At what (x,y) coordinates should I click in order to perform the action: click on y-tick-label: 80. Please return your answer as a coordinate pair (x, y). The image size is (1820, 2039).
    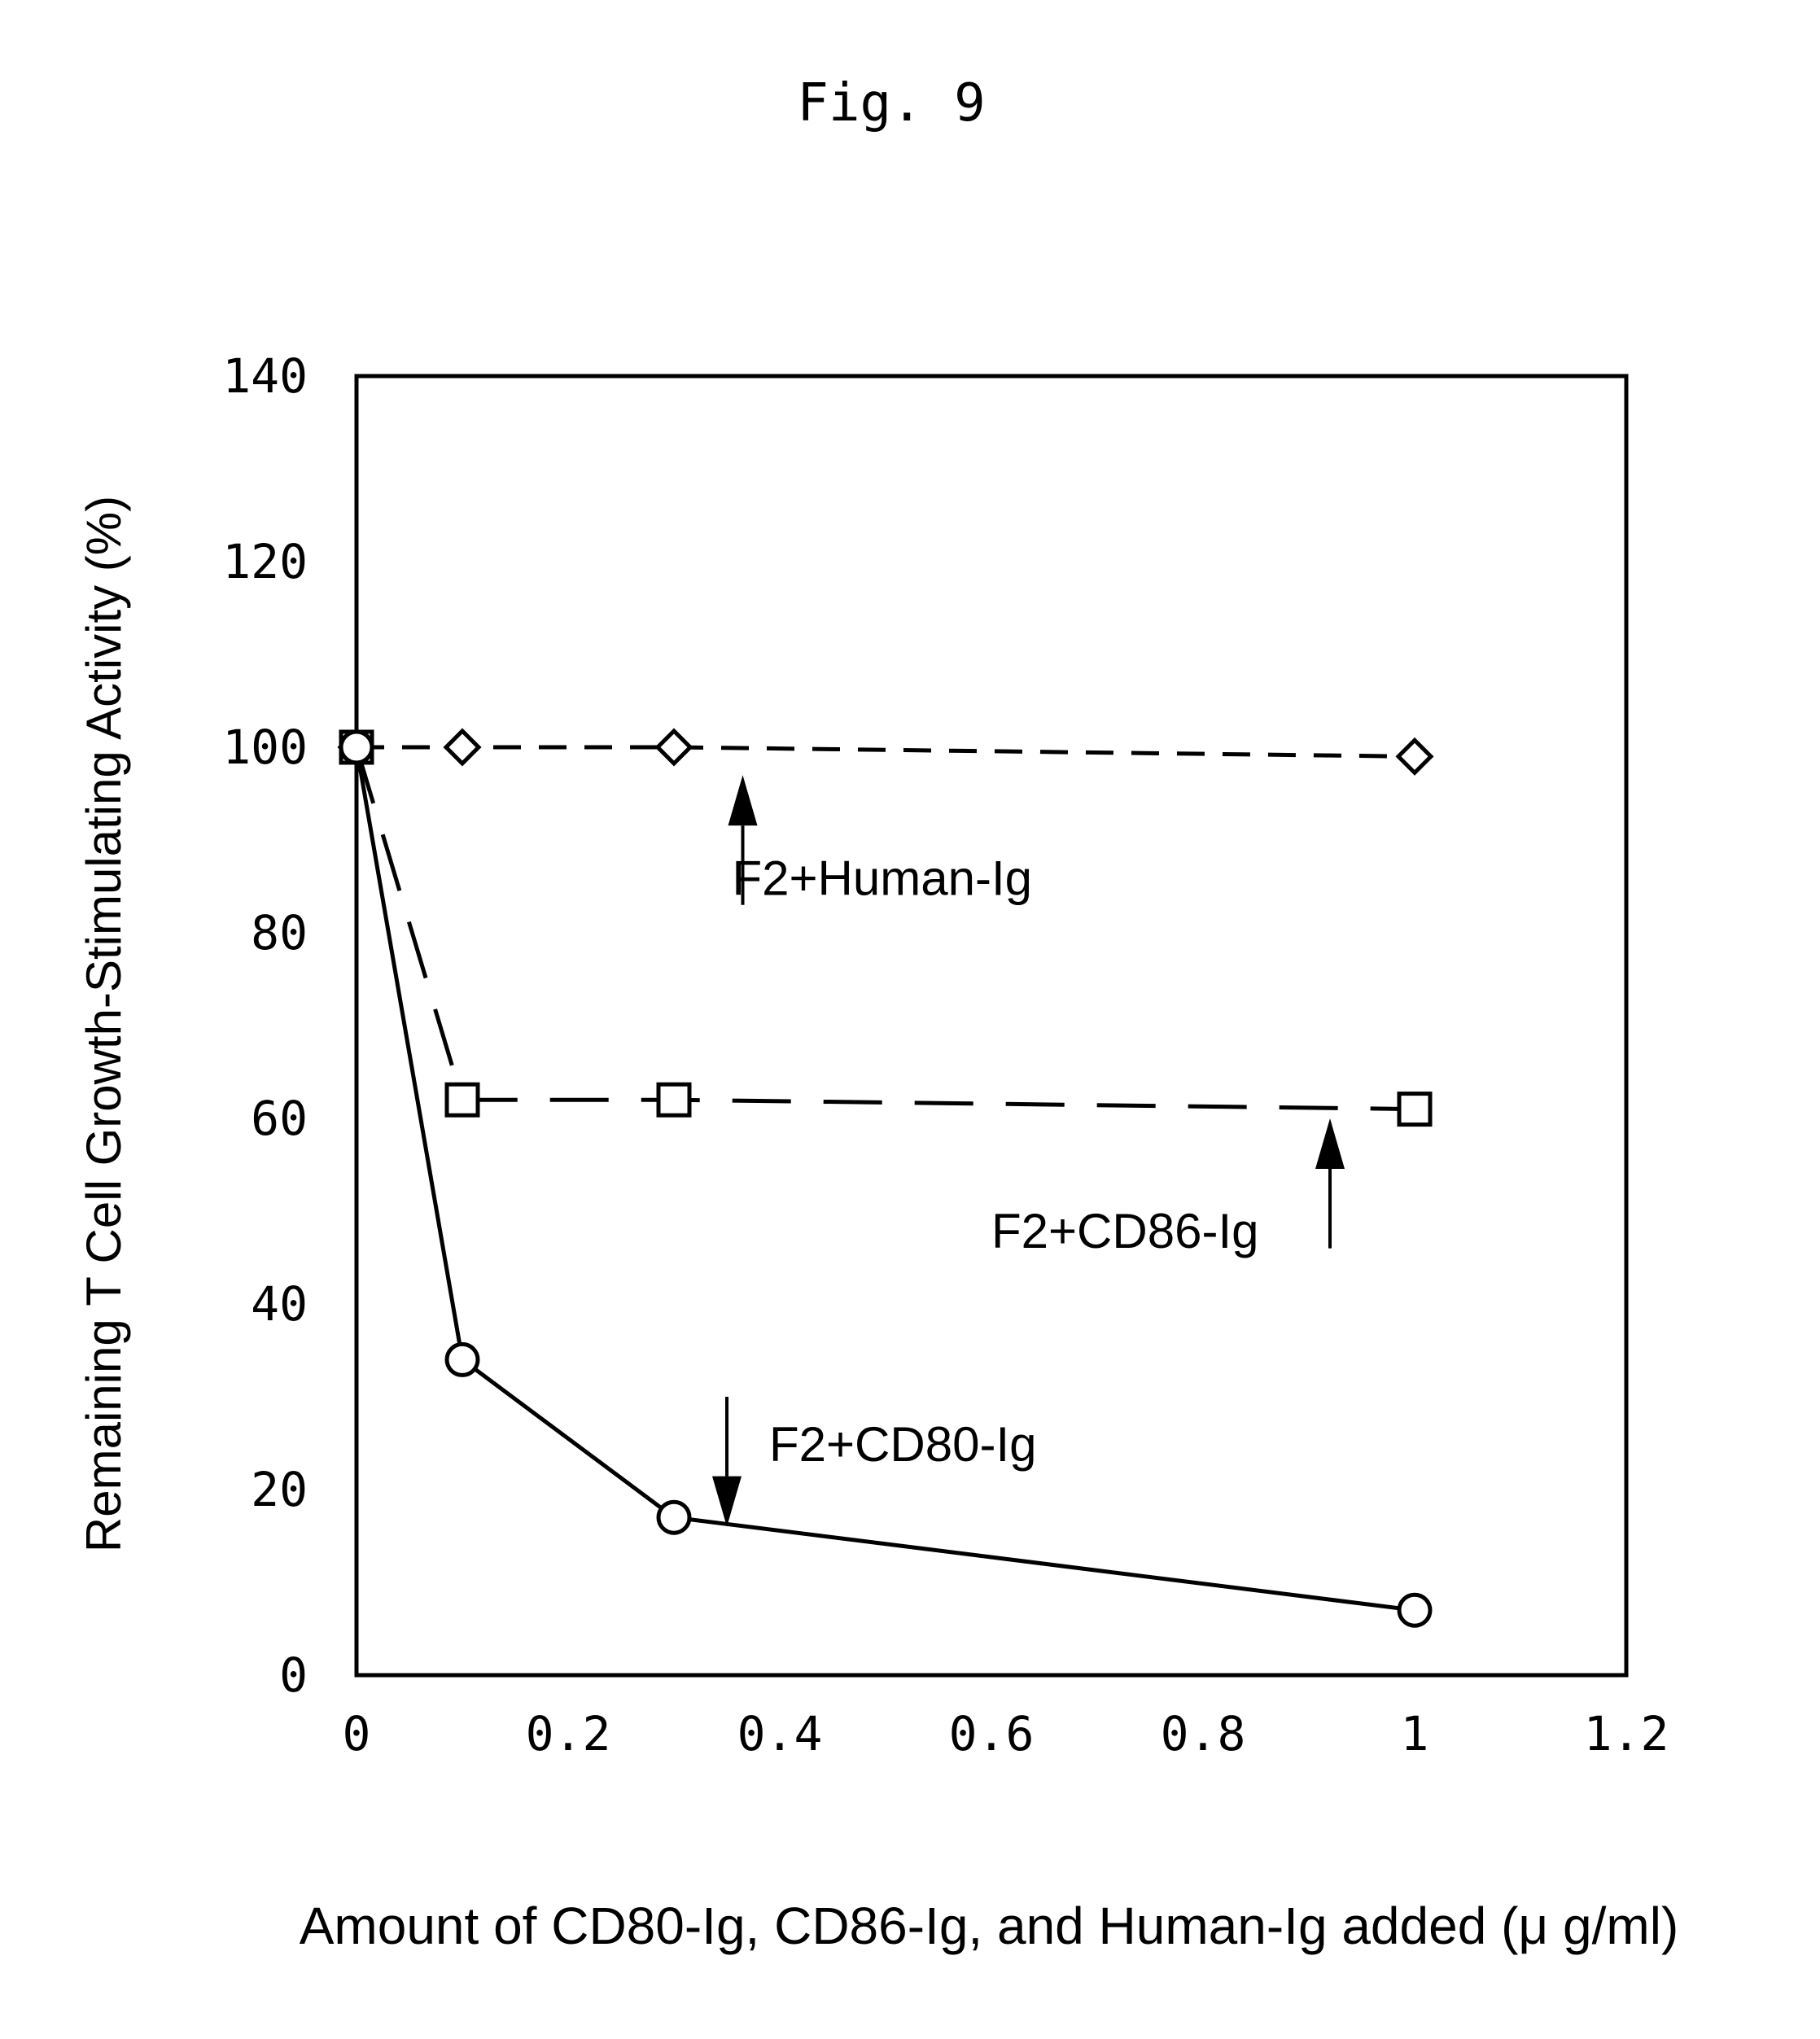
    Looking at the image, I should click on (279, 932).